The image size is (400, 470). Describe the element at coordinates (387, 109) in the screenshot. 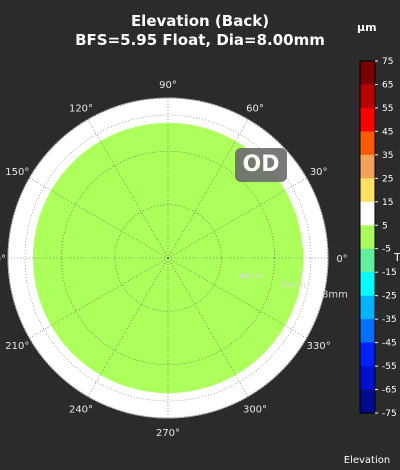

I see `colorbar-tick-label: 55` at that location.